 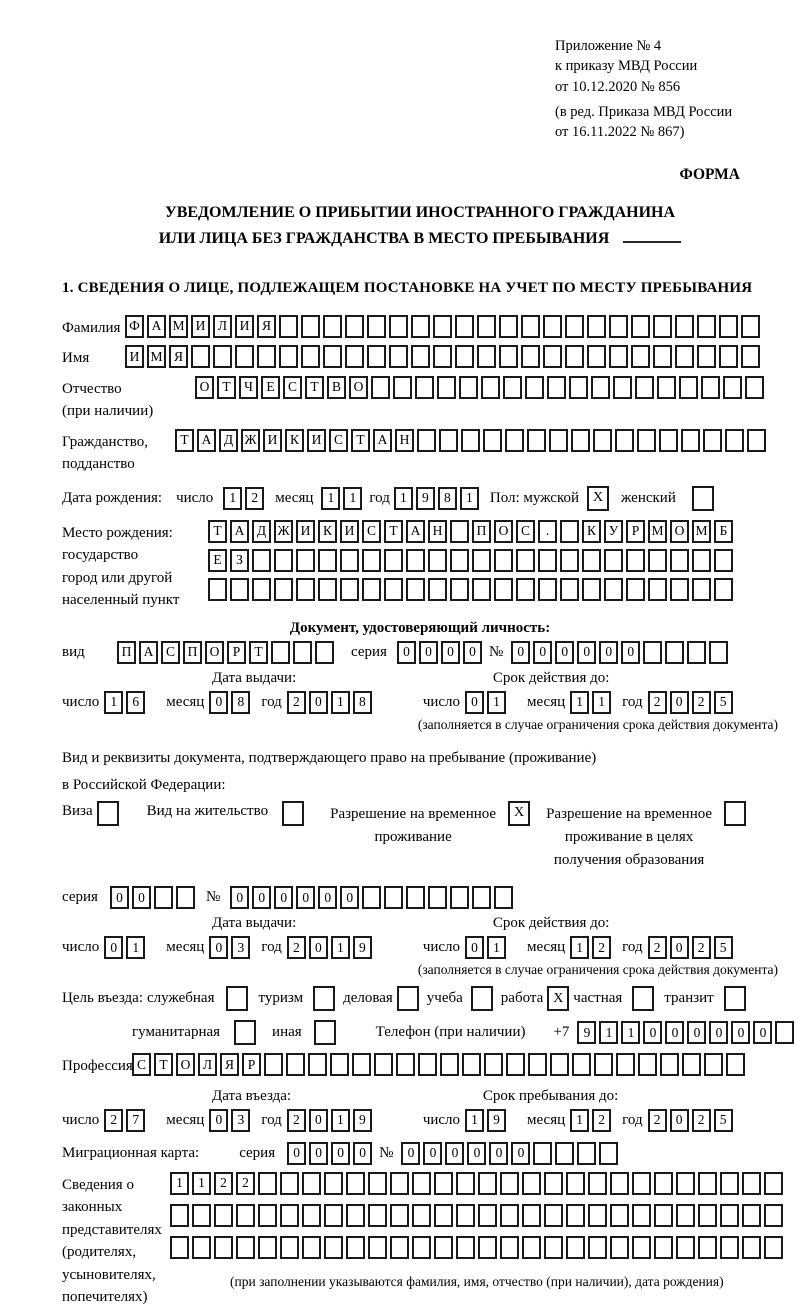 I want to click on purpose-humanitarian-checkbox, so click(x=245, y=1033).